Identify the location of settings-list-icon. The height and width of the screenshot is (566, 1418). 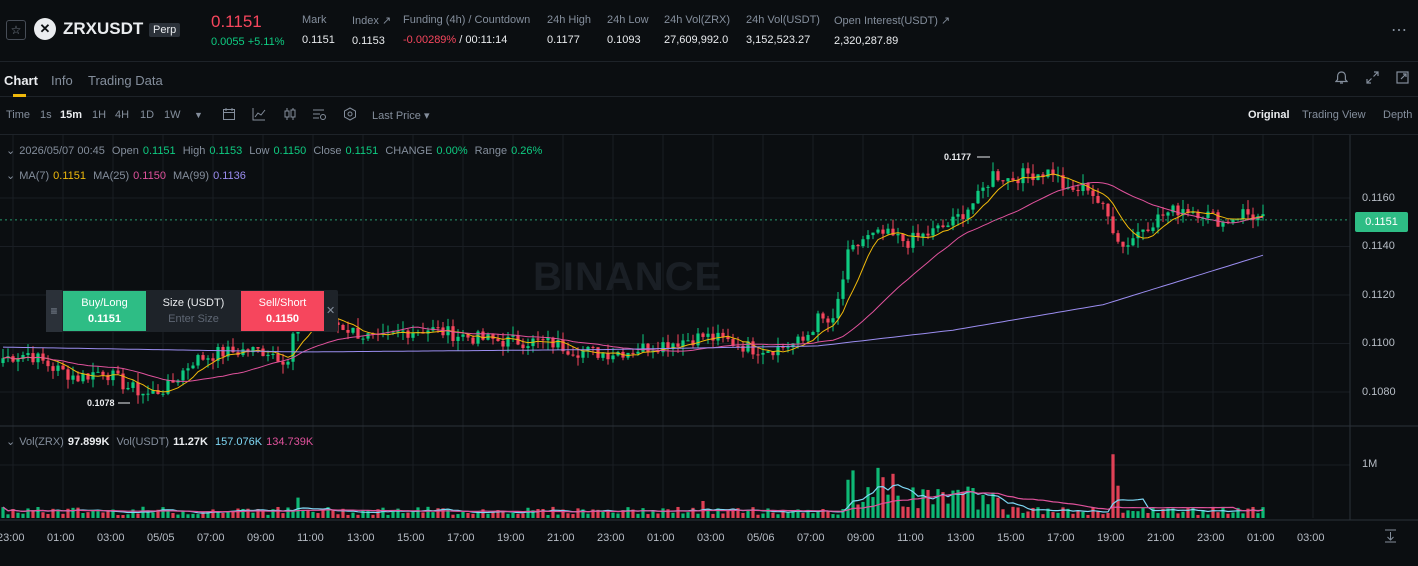
(319, 115).